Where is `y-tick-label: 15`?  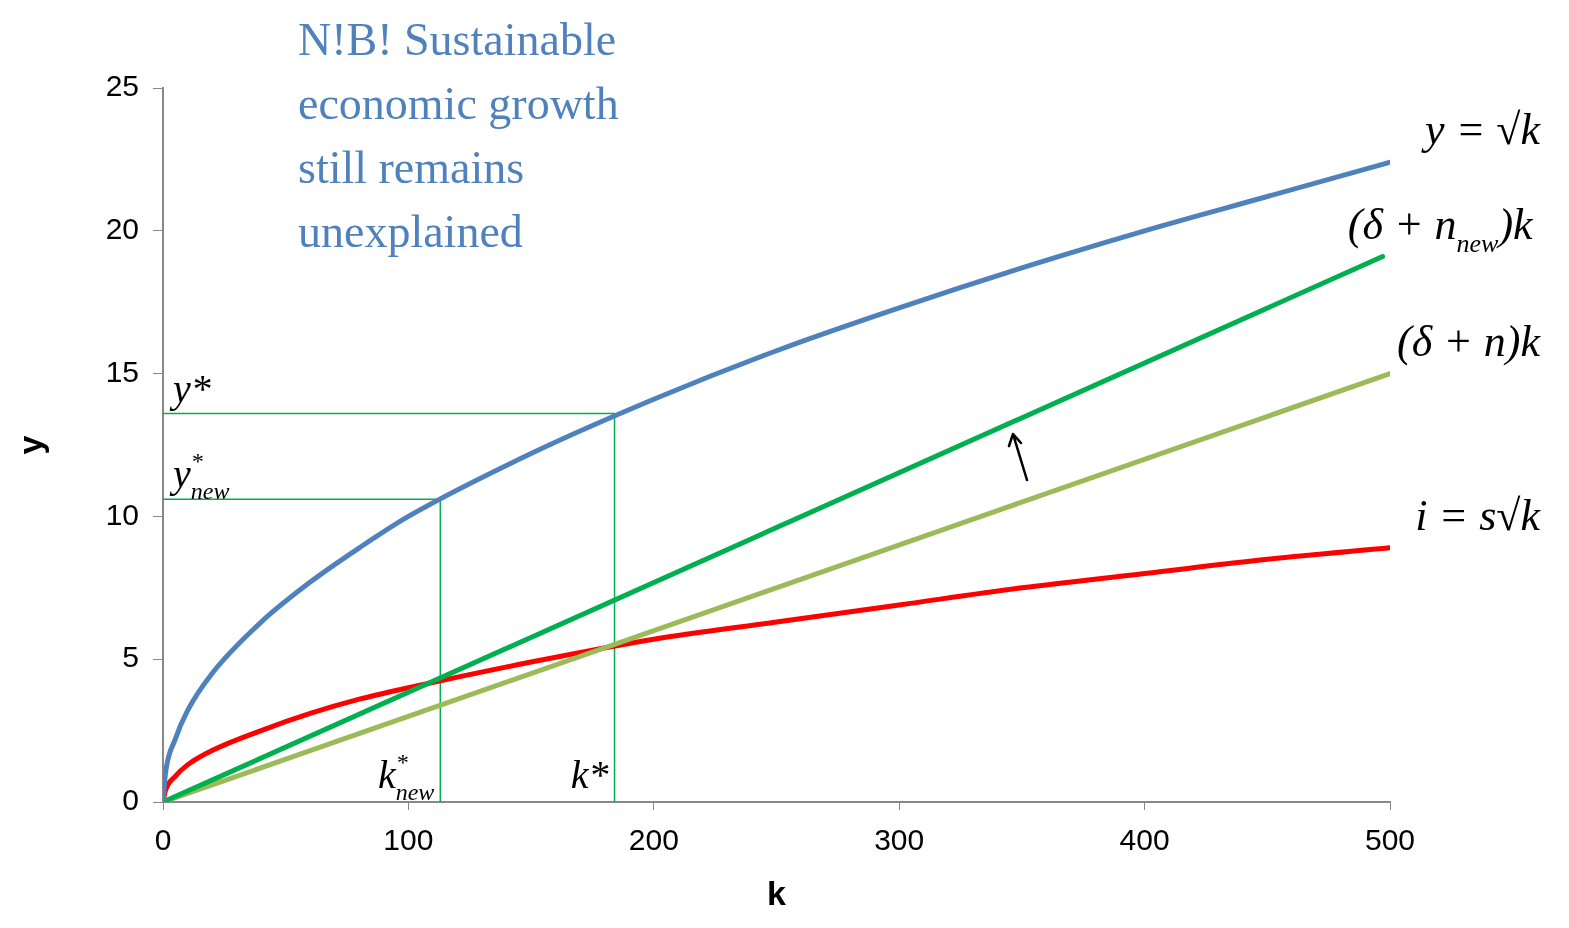
y-tick-label: 15 is located at coordinates (122, 371).